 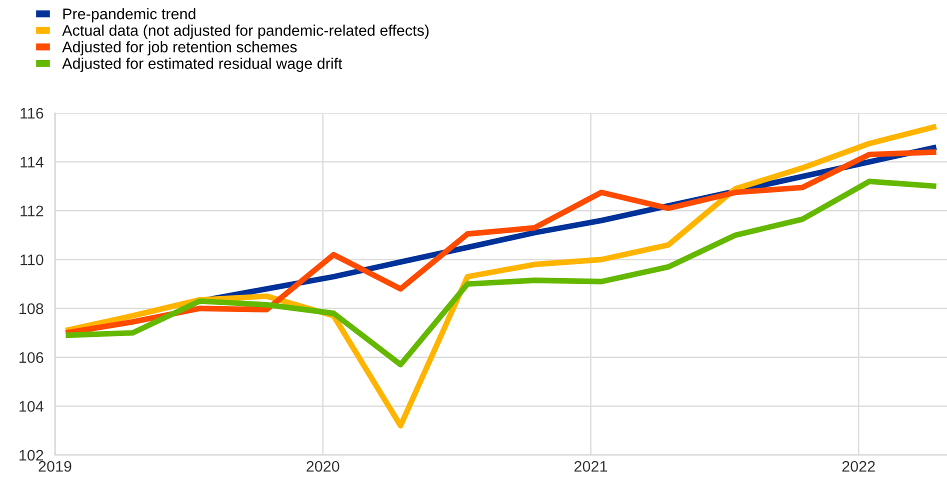 I want to click on x-tick-label: 2021, so click(x=590, y=466).